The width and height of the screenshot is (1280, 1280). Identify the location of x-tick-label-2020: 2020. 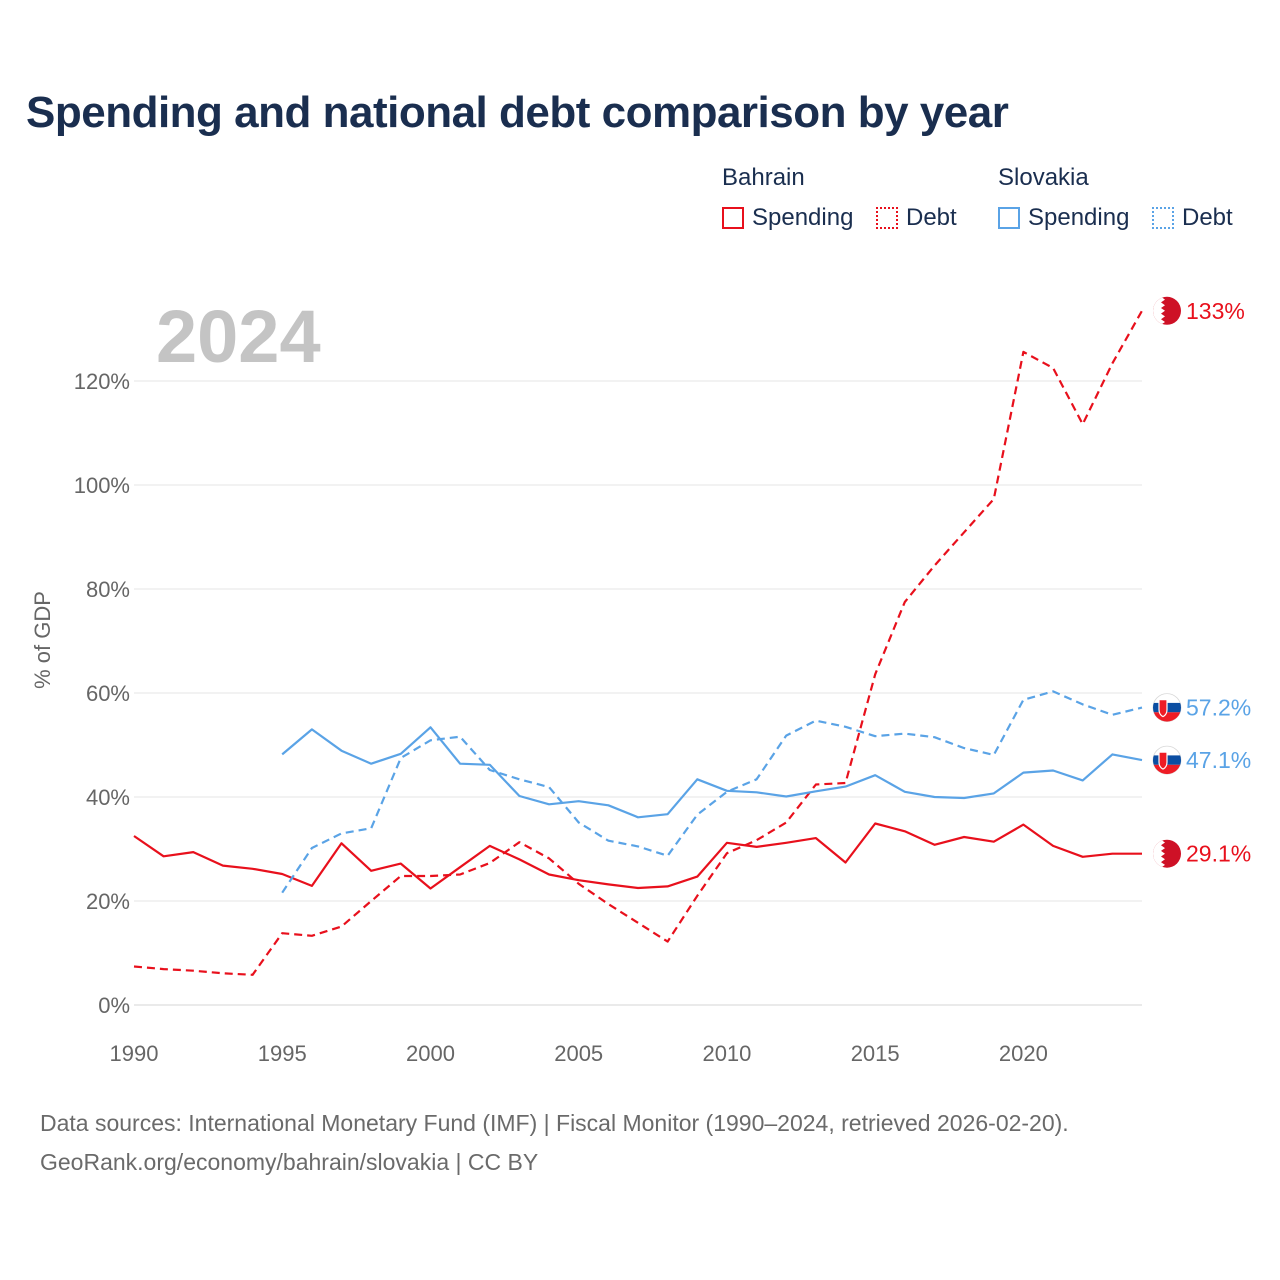
(1023, 1053).